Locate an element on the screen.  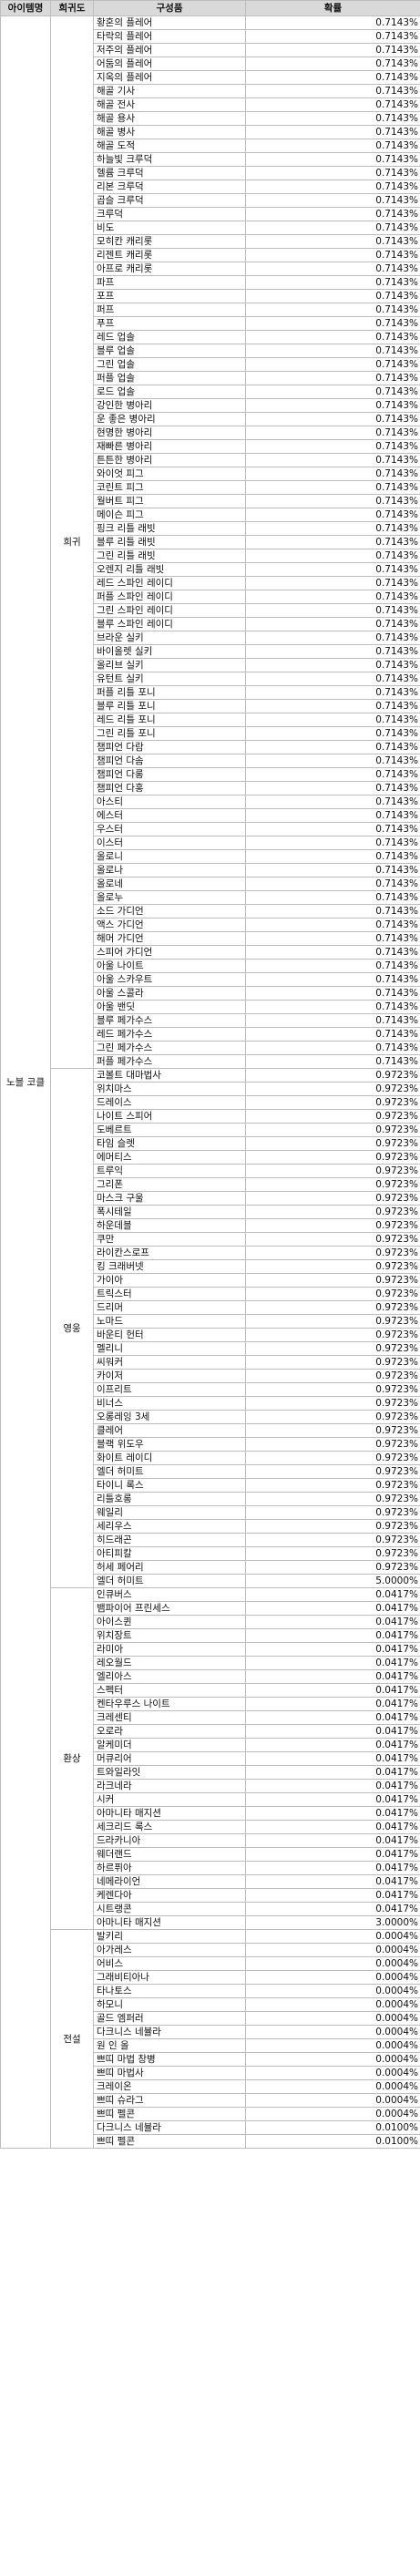
component-cell: 드라카니아 is located at coordinates (169, 1841).